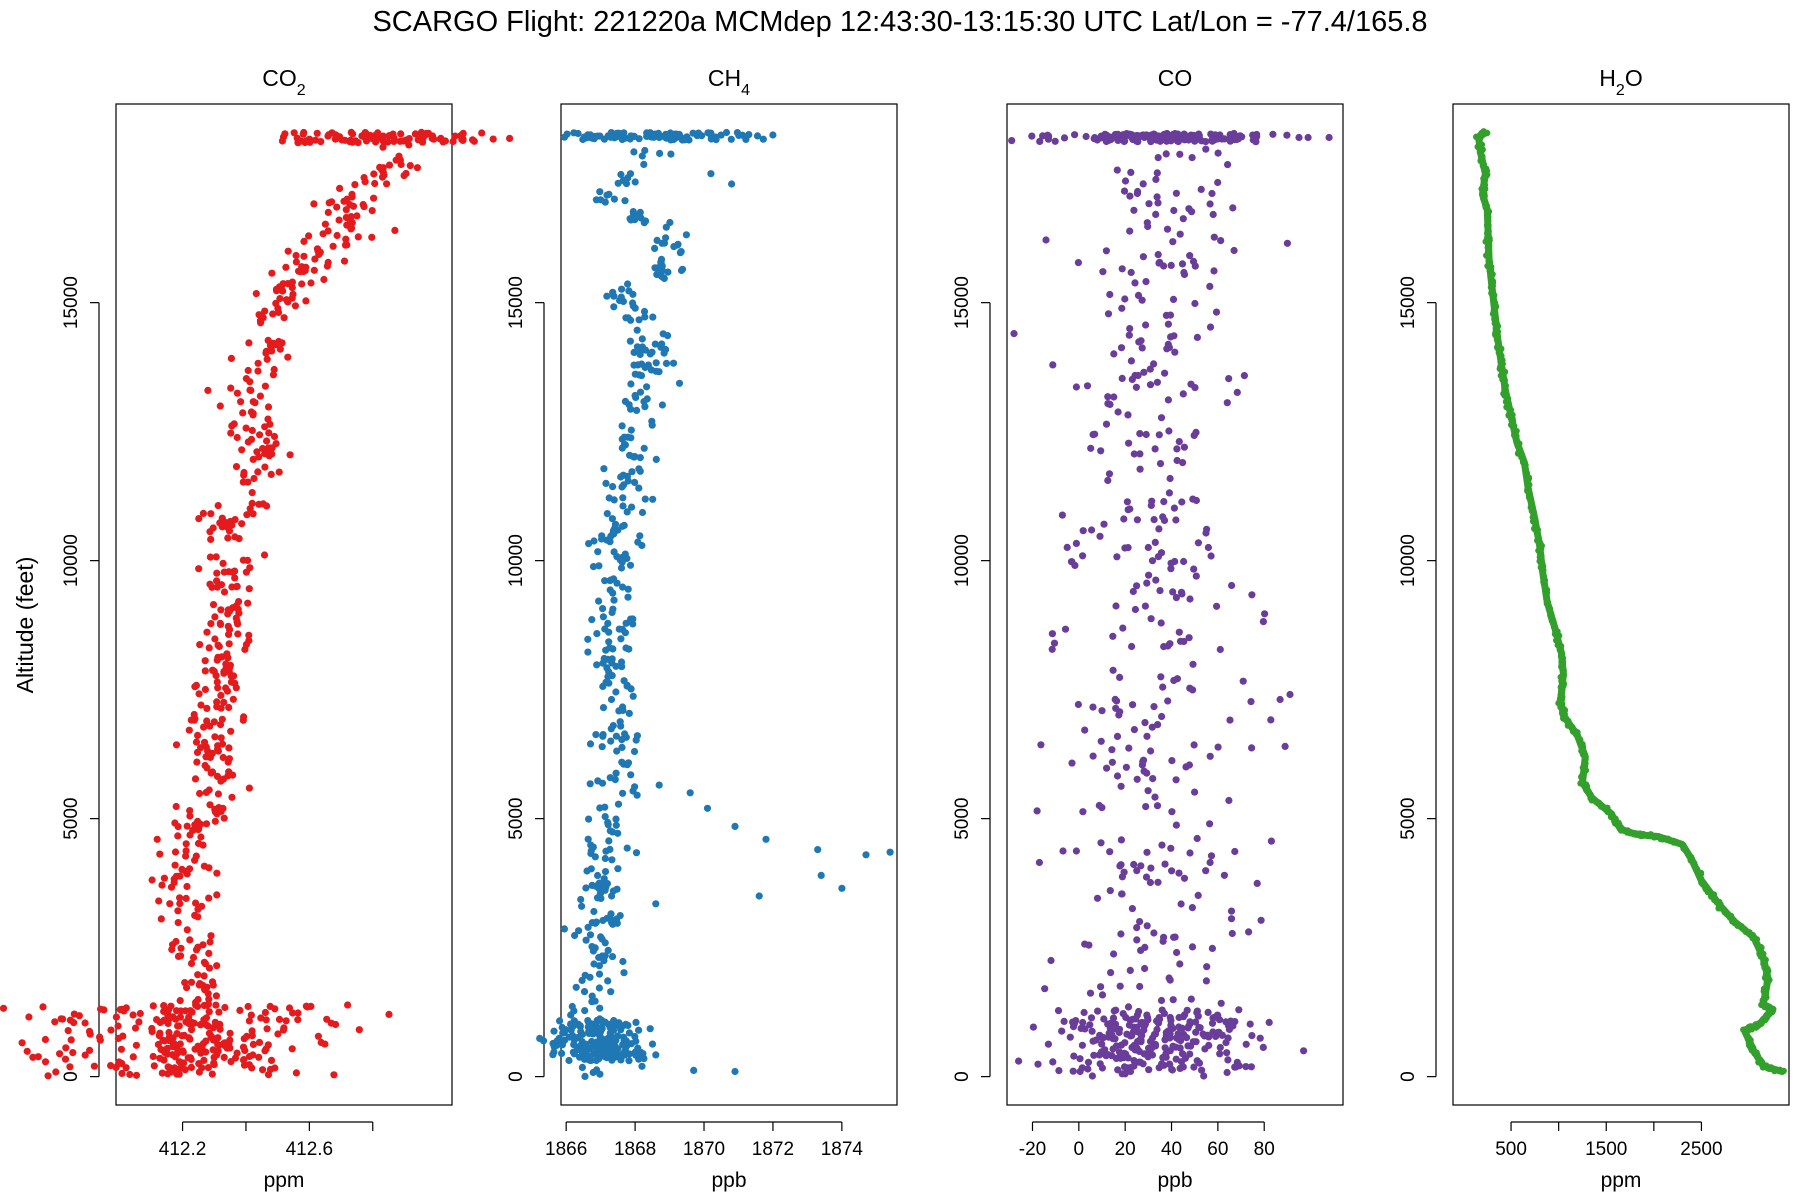  Describe the element at coordinates (1170, 604) in the screenshot. I see `data-points` at that location.